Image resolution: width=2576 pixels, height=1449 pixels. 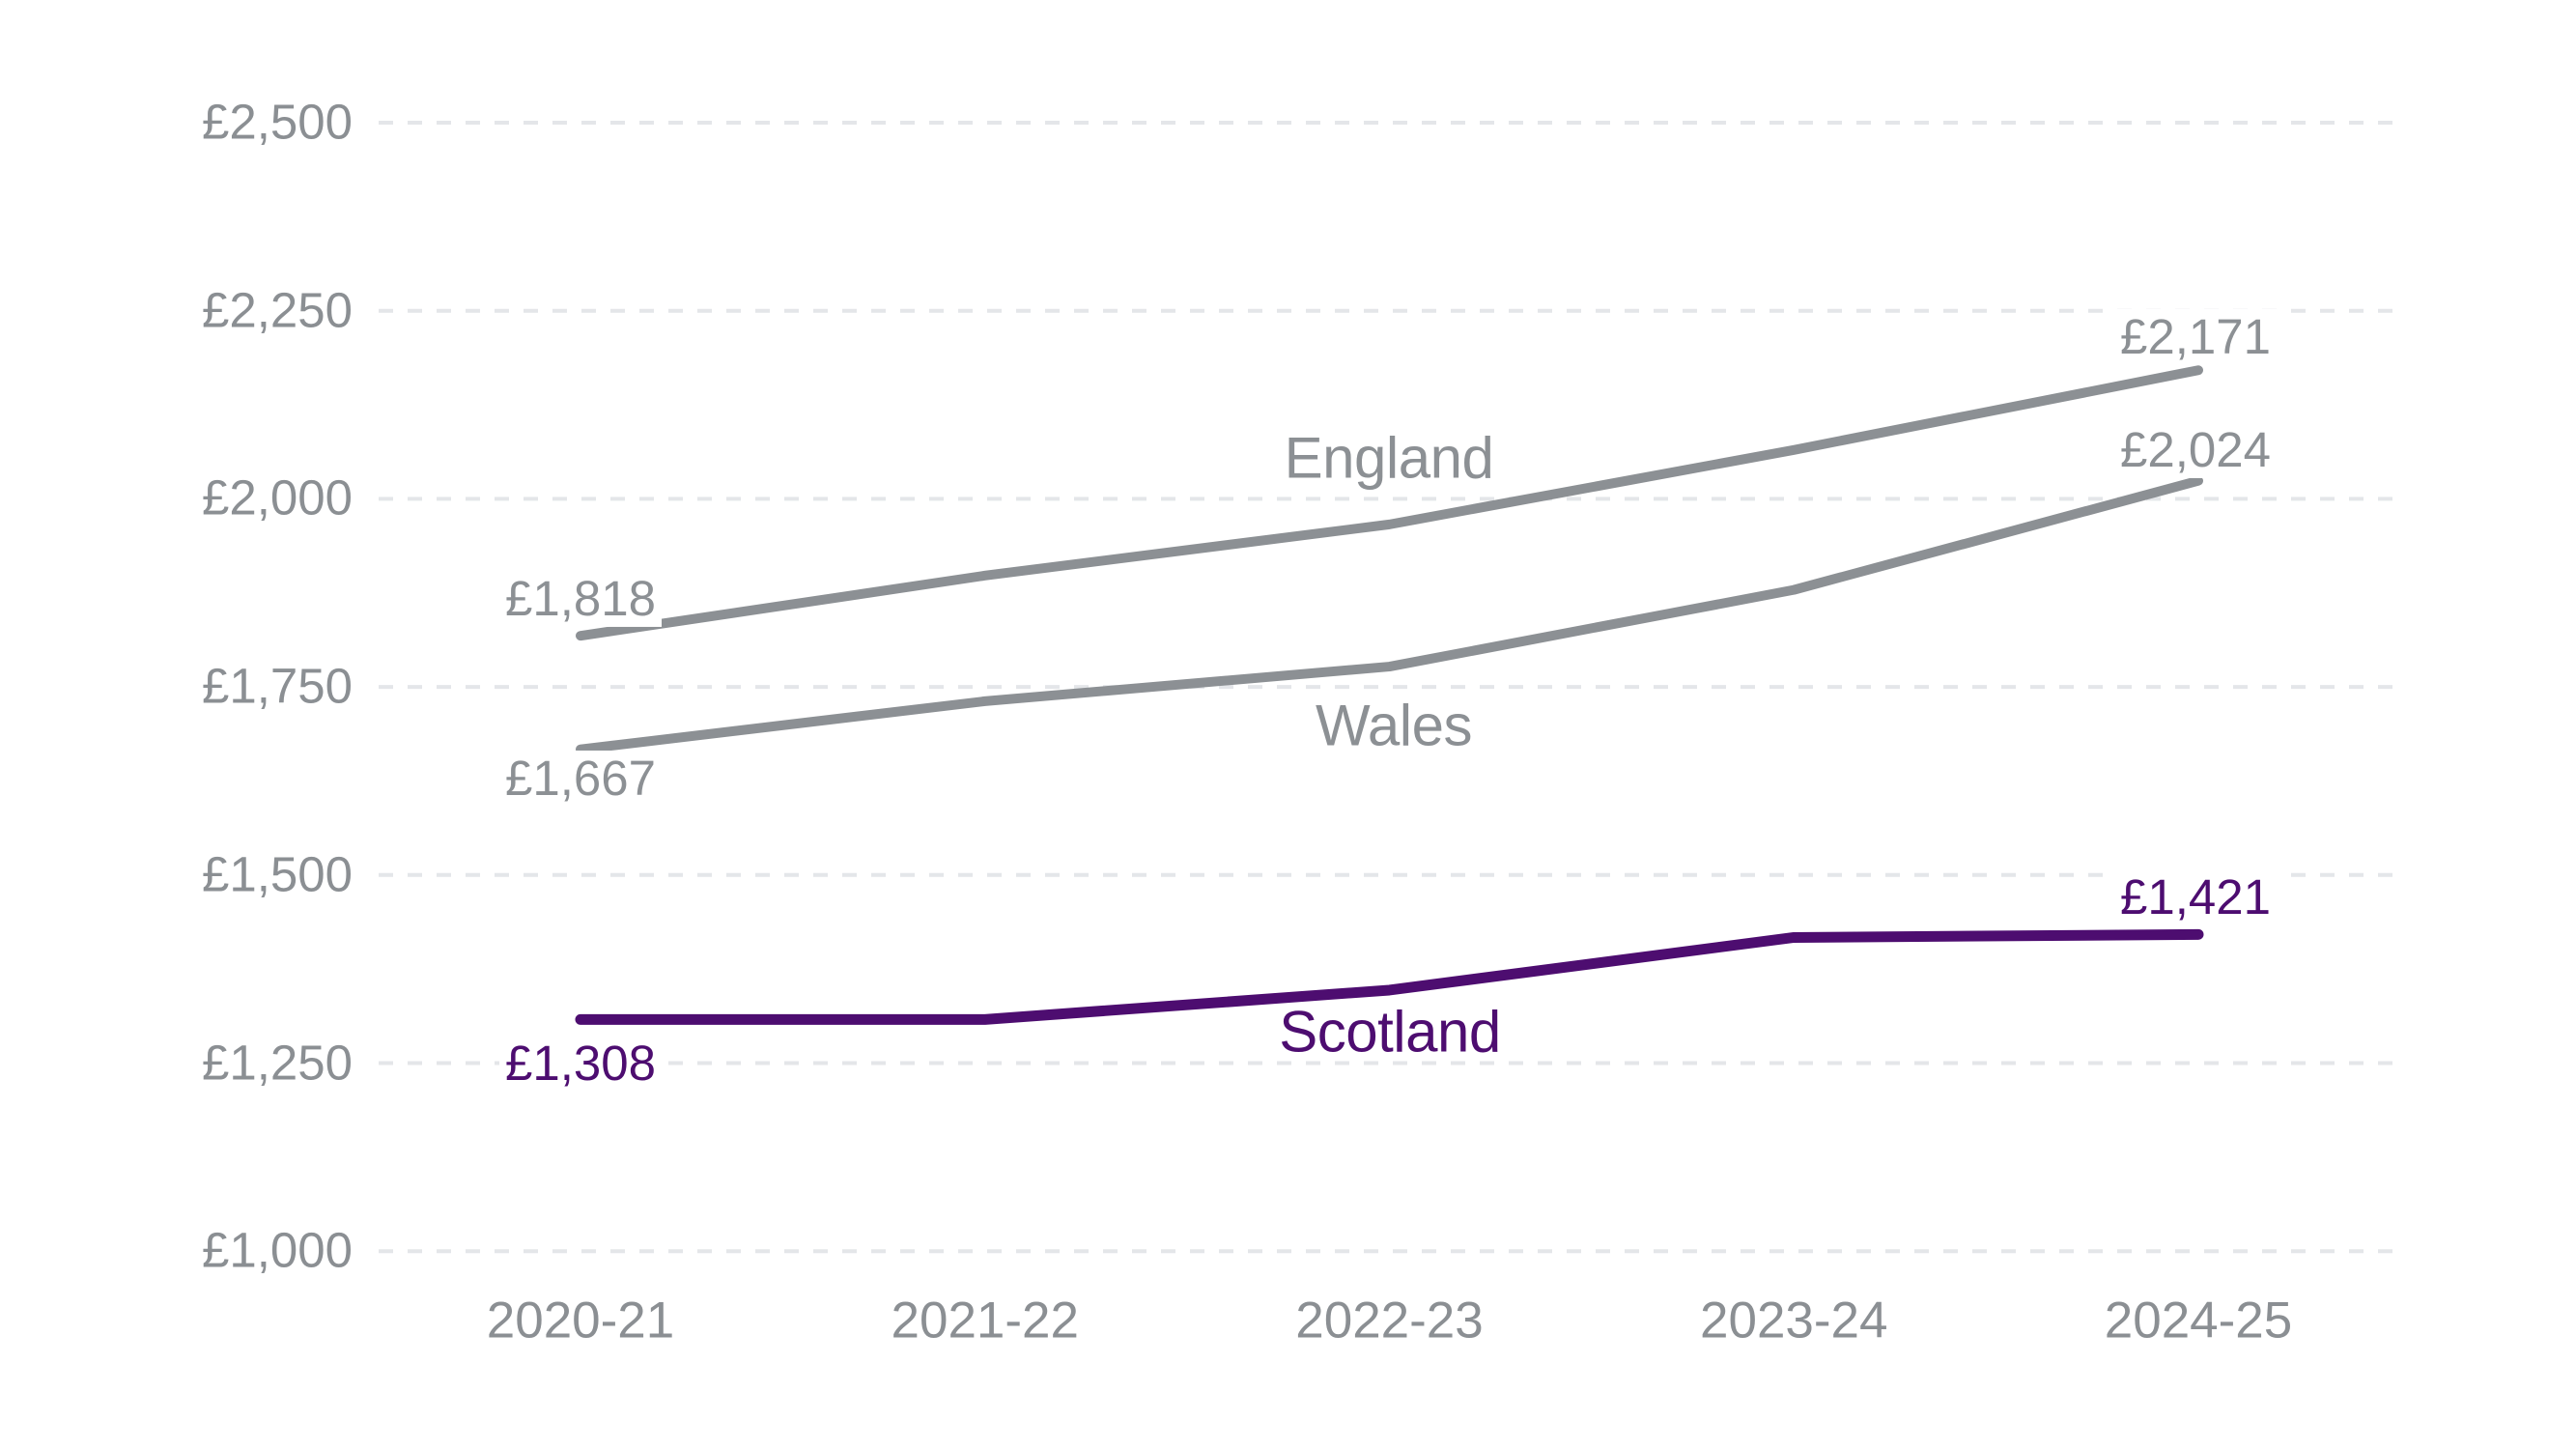 I want to click on series-line-wales, so click(x=1389, y=614).